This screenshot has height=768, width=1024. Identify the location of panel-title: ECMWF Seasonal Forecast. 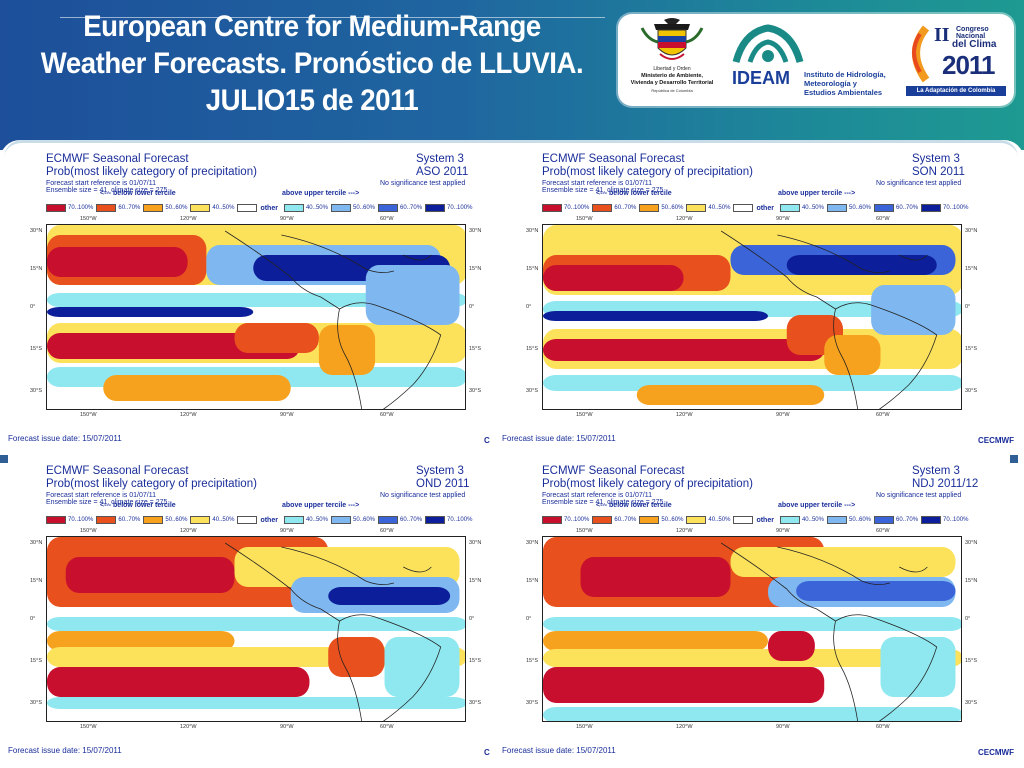
(613, 471).